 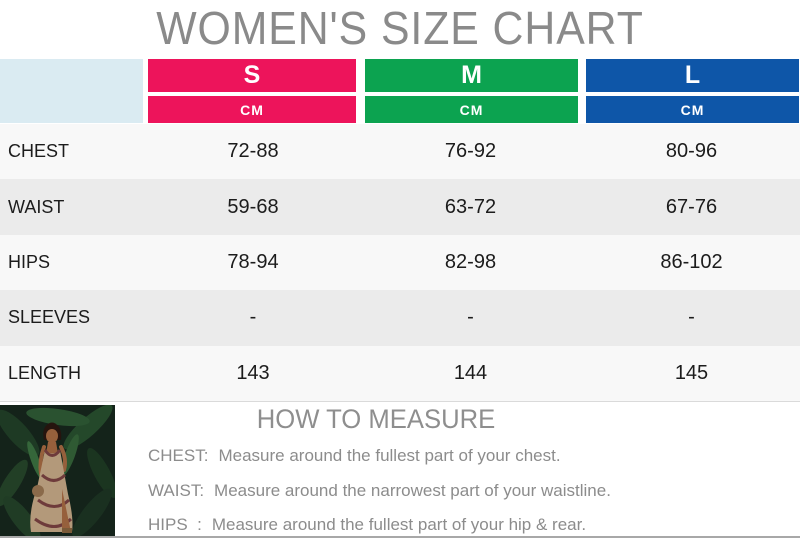 What do you see at coordinates (400, 28) in the screenshot?
I see `page-title: WOMEN'S SIZE CHART` at bounding box center [400, 28].